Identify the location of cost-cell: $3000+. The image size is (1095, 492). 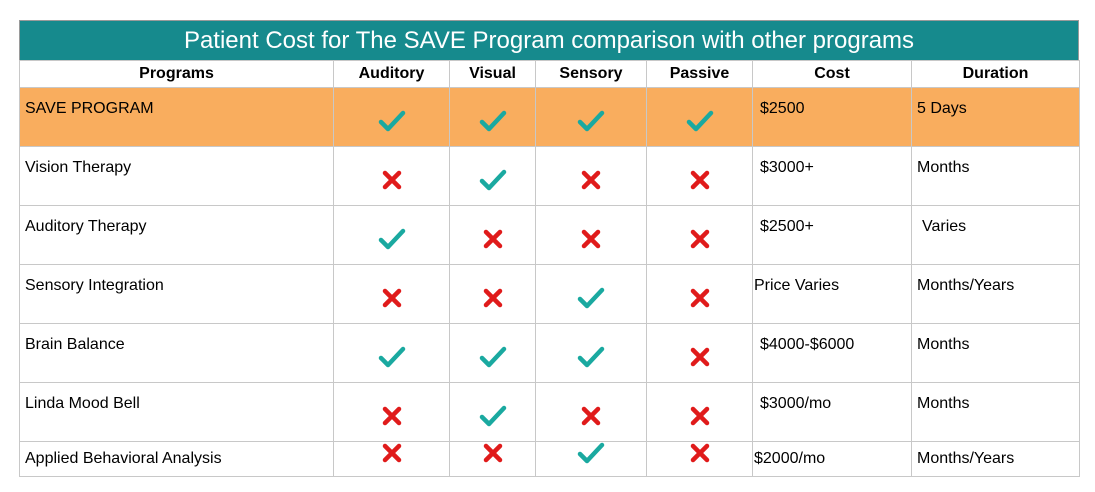
(832, 176).